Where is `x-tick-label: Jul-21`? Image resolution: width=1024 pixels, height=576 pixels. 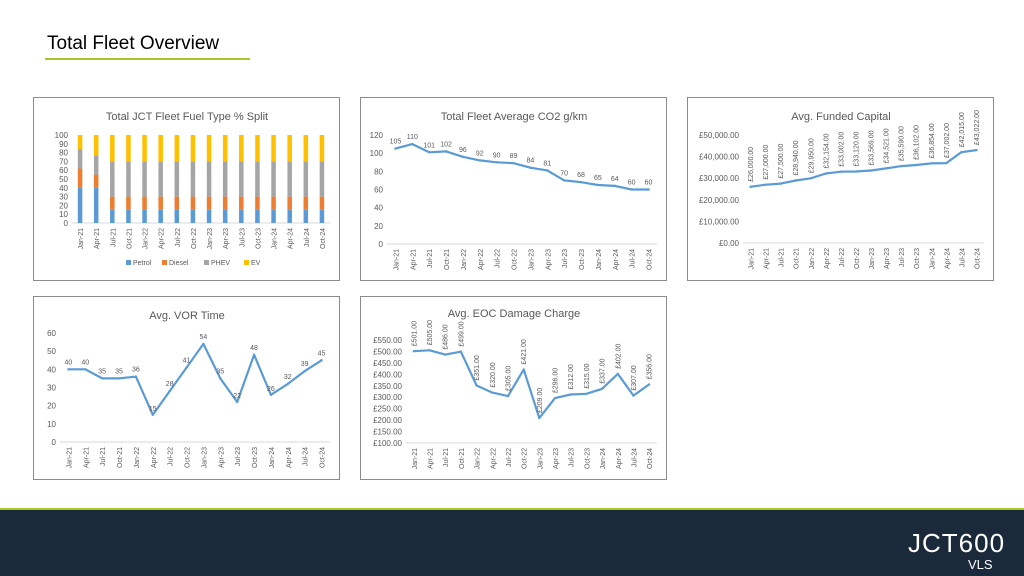
x-tick-label: Jul-21 is located at coordinates (430, 258).